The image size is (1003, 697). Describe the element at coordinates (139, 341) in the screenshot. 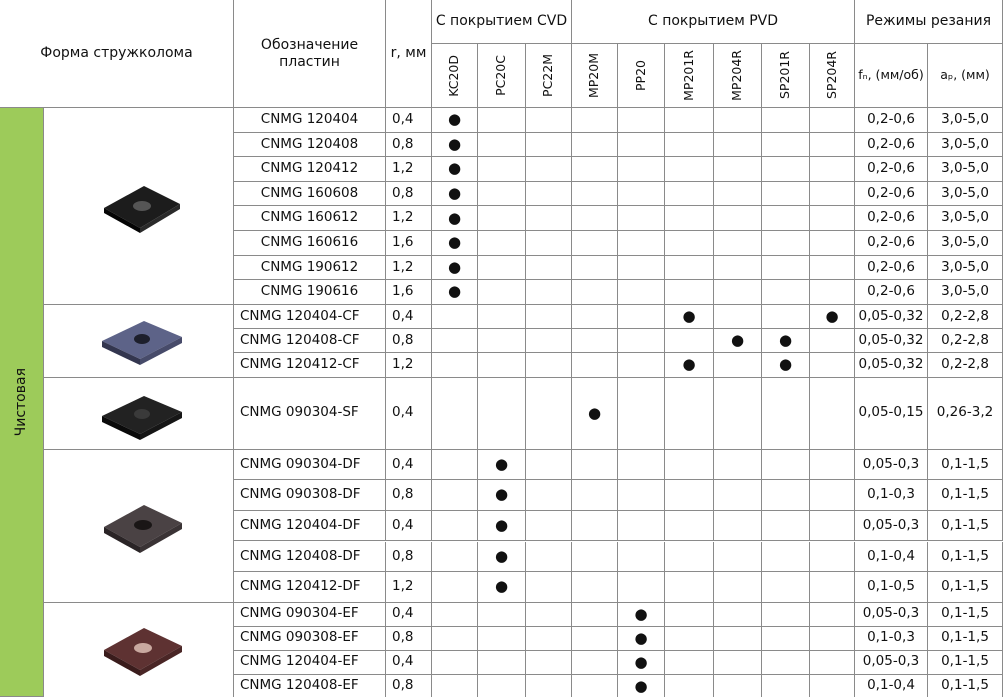

I see `image-cell` at that location.